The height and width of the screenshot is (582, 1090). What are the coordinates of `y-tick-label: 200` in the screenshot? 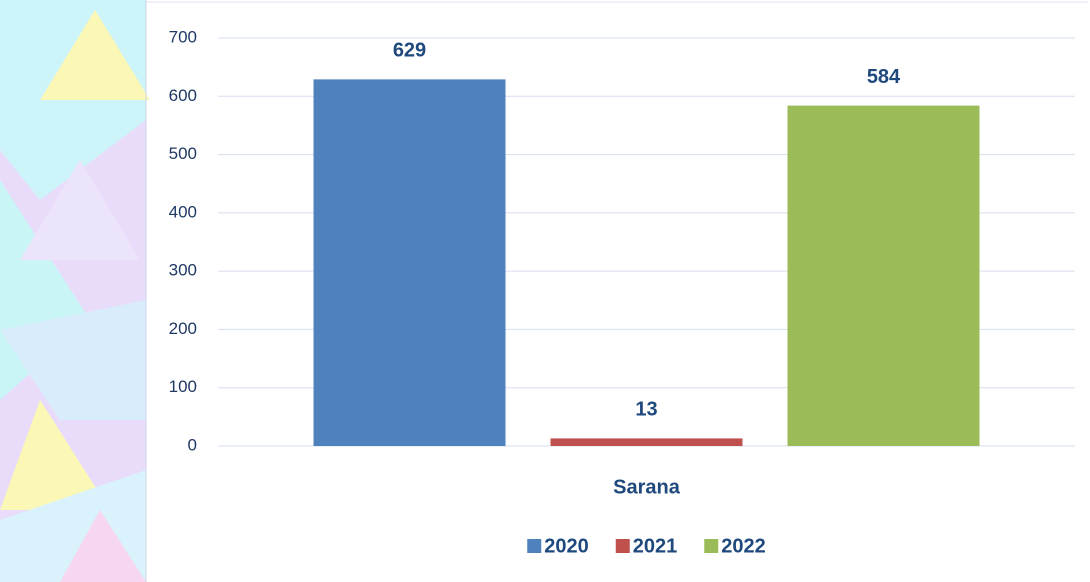 It's located at (183, 328).